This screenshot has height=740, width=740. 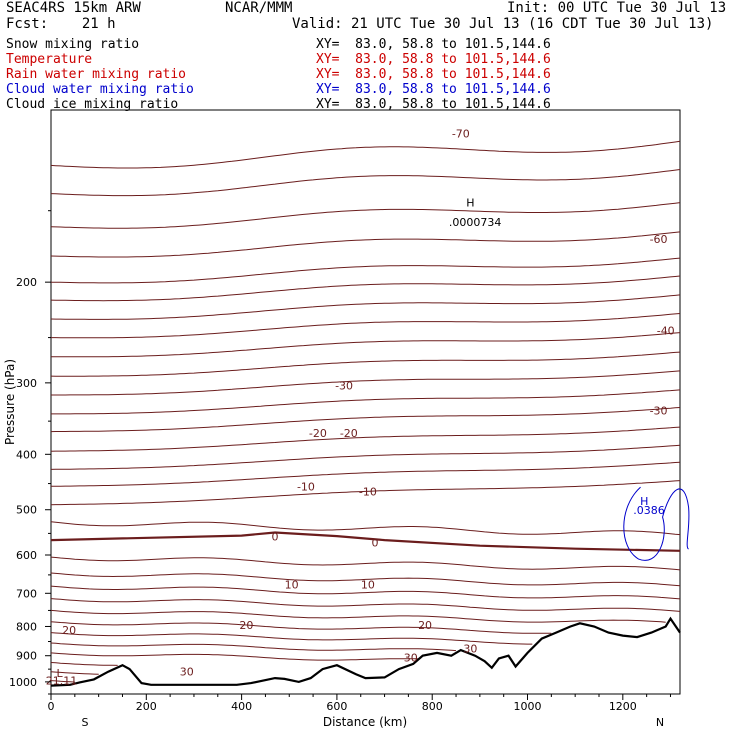 What do you see at coordinates (359, 711) in the screenshot?
I see `x-axis: 0 200 400 600 800 1000 1200 S N` at bounding box center [359, 711].